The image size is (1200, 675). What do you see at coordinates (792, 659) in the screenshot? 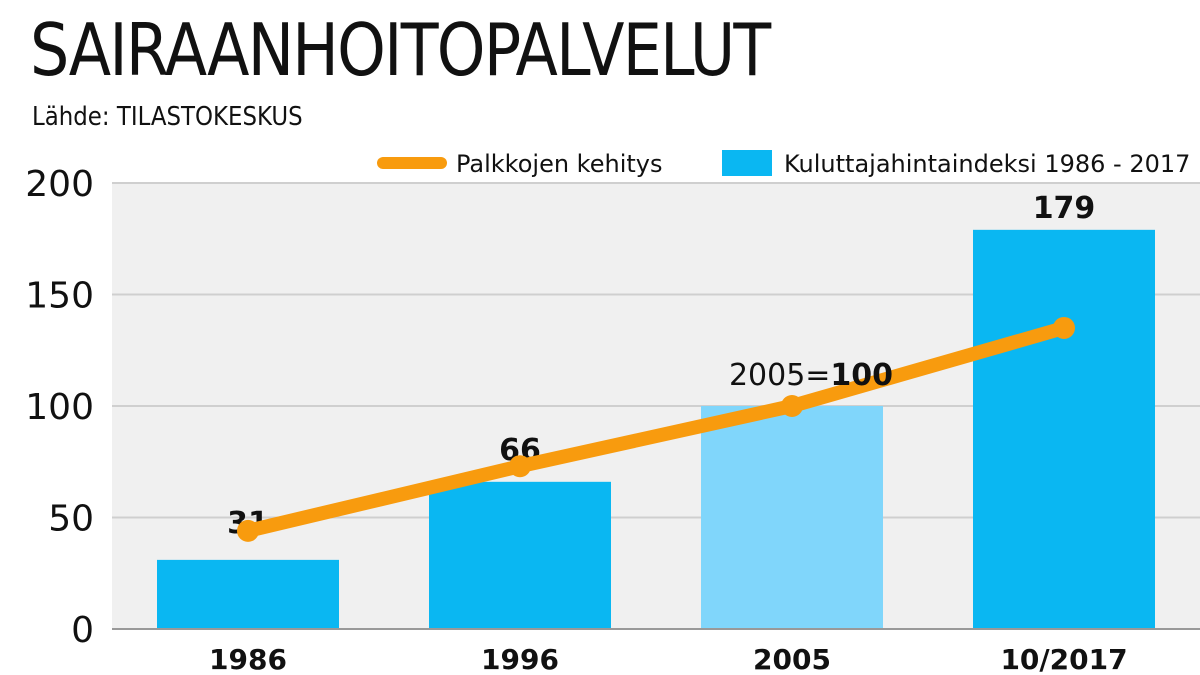
I see `x-tick-label: 2005` at bounding box center [792, 659].